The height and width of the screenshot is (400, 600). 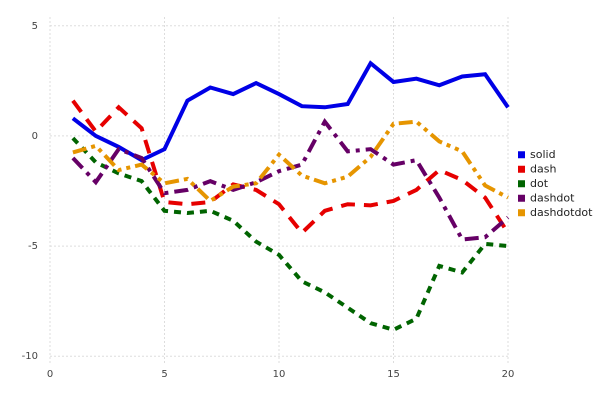 What do you see at coordinates (543, 154) in the screenshot?
I see `legend-label: solid` at bounding box center [543, 154].